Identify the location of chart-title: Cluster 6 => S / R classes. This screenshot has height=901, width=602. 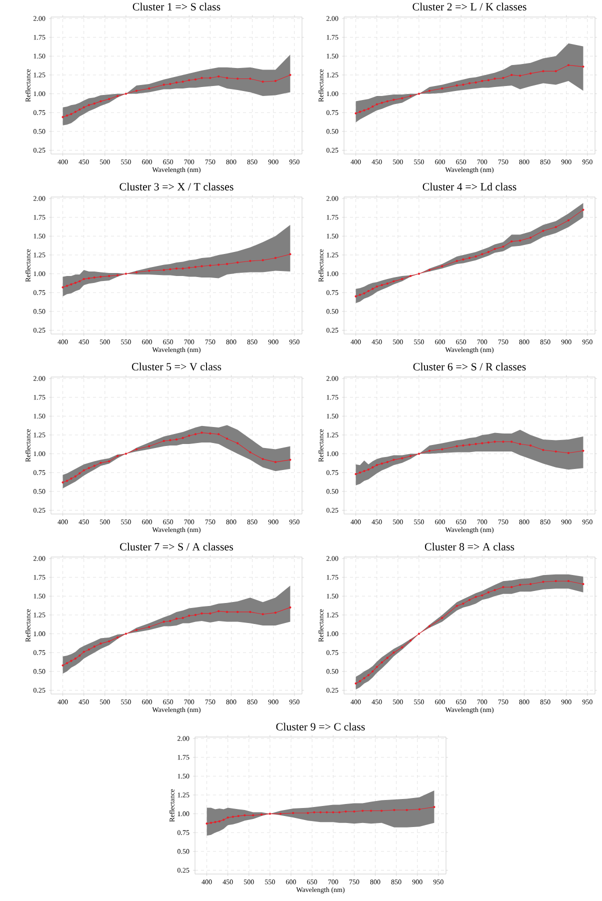
(469, 366).